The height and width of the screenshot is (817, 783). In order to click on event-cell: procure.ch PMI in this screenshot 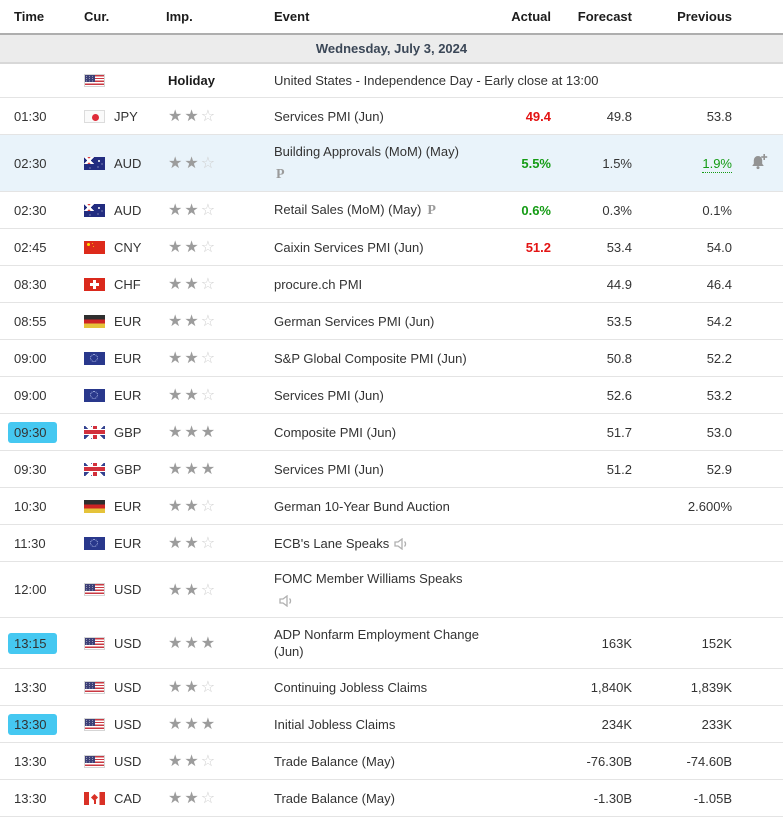, I will do `click(385, 284)`.